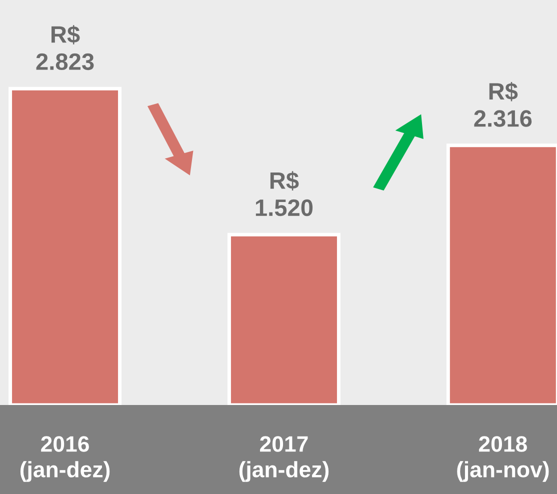  Describe the element at coordinates (503, 459) in the screenshot. I see `x-tick-label: 2018 (jan-nov)` at that location.